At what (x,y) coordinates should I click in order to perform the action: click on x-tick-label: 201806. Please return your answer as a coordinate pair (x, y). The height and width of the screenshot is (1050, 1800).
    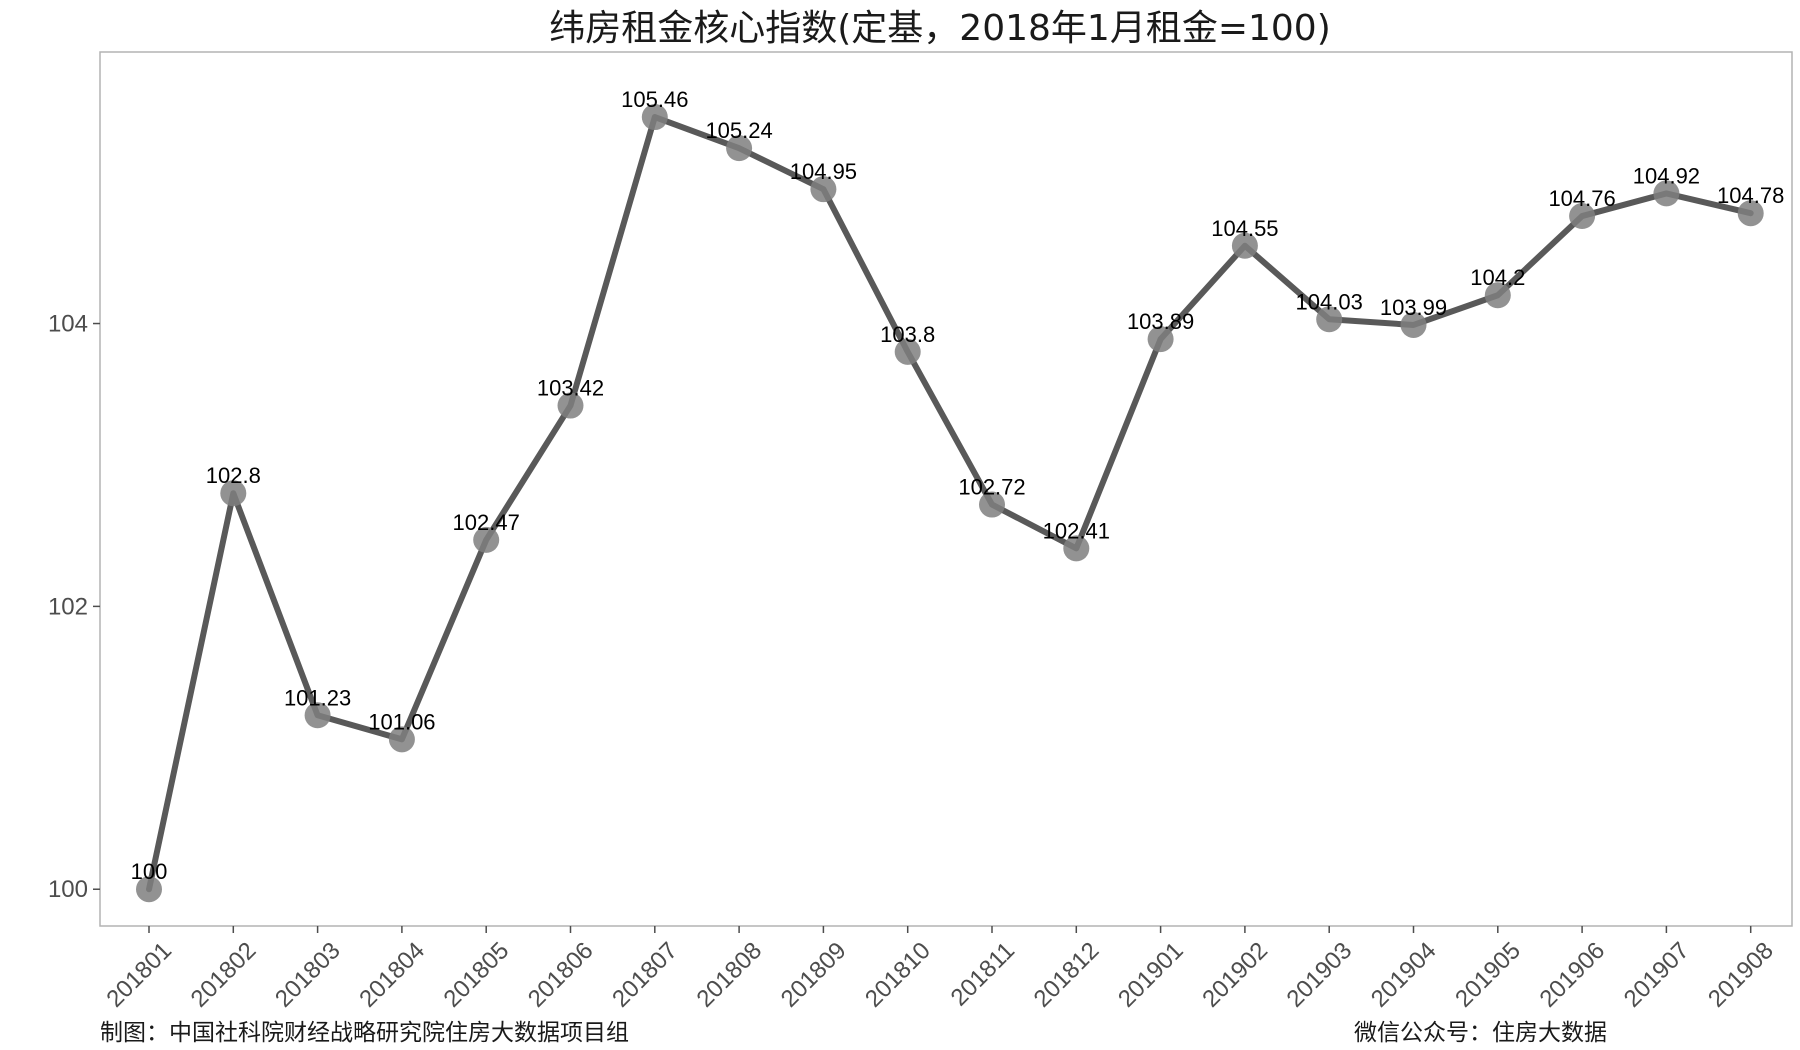
    Looking at the image, I should click on (561, 975).